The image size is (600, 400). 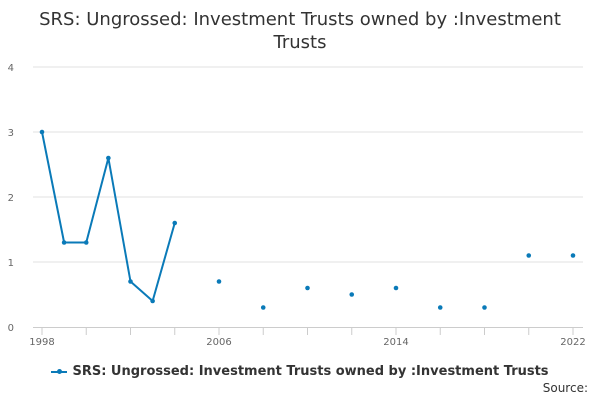 I want to click on y-tick-label: 0, so click(x=11, y=328).